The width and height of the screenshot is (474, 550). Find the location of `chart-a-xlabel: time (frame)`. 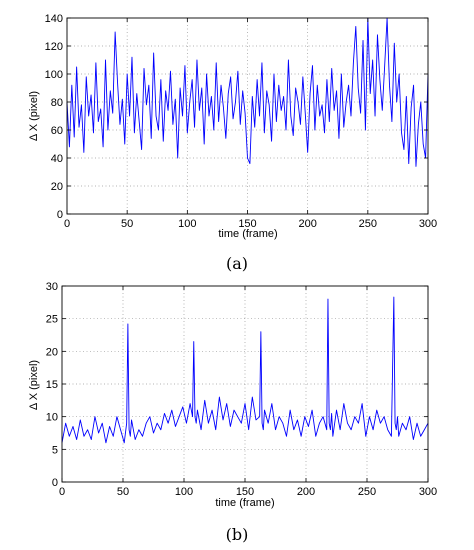

chart-a-xlabel: time (frame) is located at coordinates (247, 234).